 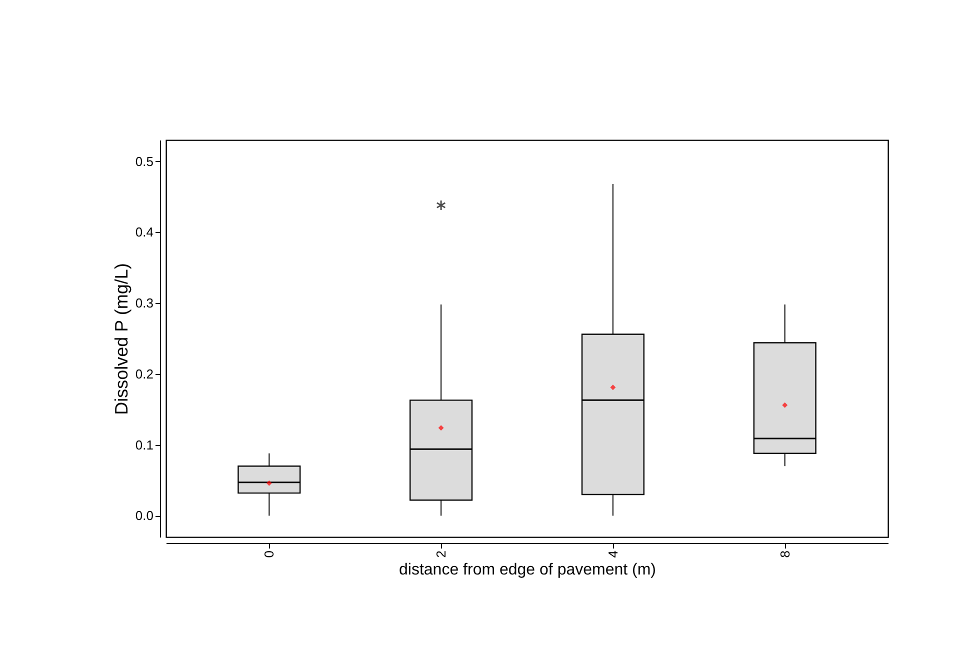 I want to click on x-tick-label: 4, so click(x=612, y=554).